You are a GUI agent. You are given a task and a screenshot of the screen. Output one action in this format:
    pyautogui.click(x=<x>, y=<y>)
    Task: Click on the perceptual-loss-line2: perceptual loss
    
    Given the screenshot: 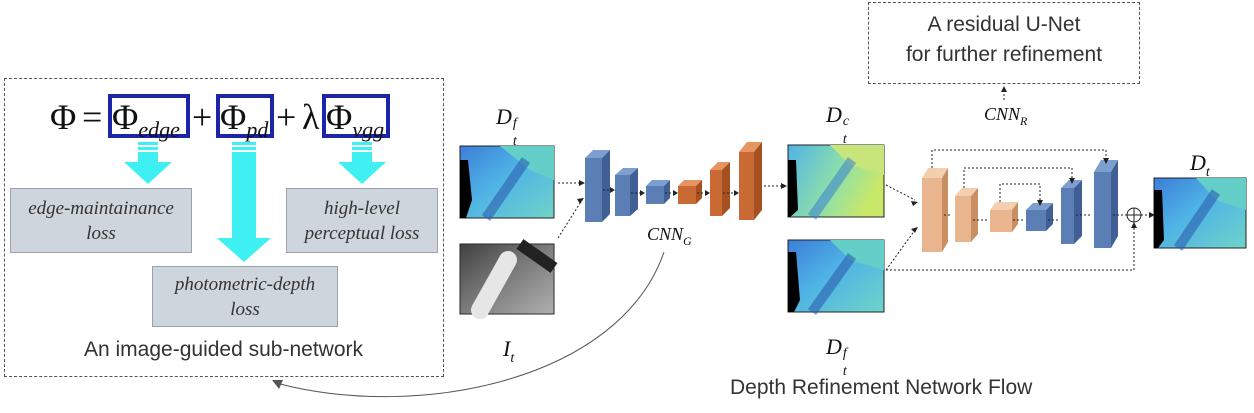 What is the action you would take?
    pyautogui.click(x=362, y=233)
    